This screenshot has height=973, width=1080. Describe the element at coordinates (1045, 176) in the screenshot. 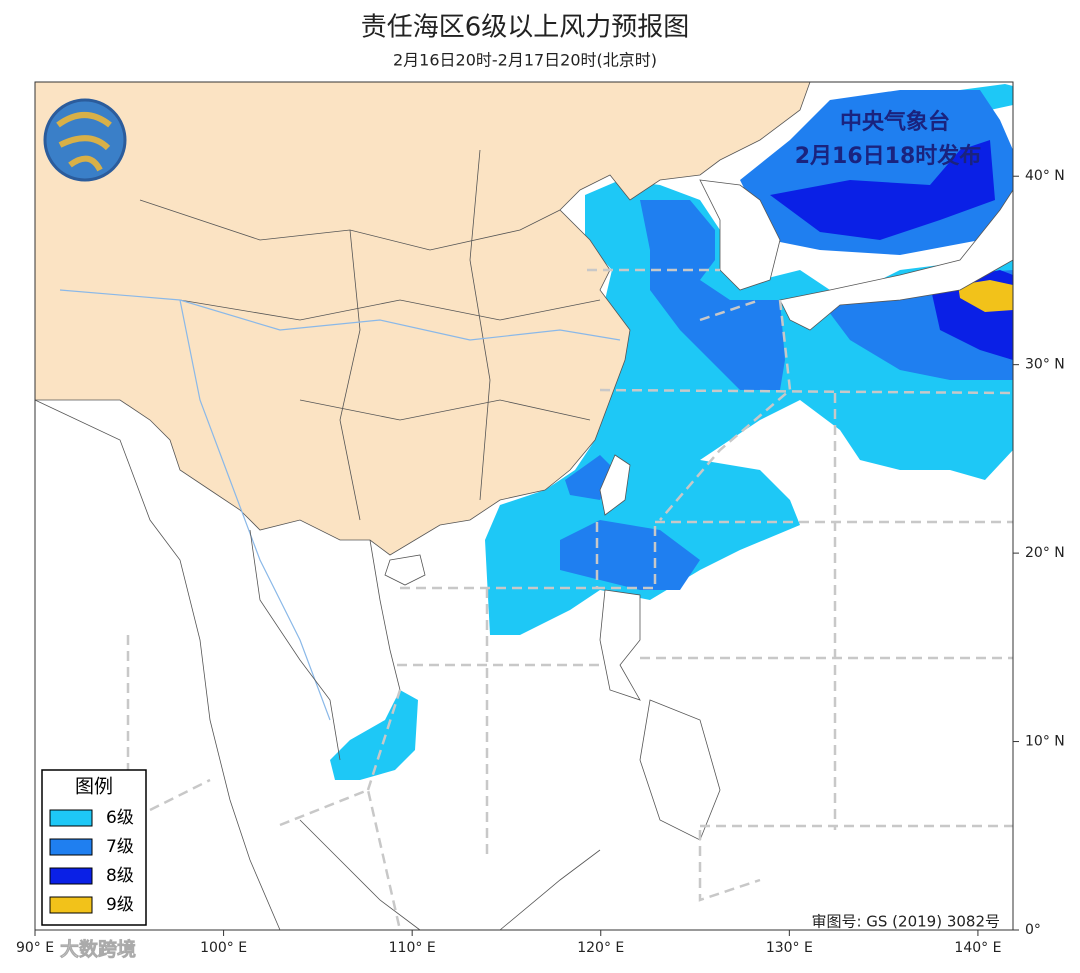

I see `y-tick-label: 40° N` at that location.